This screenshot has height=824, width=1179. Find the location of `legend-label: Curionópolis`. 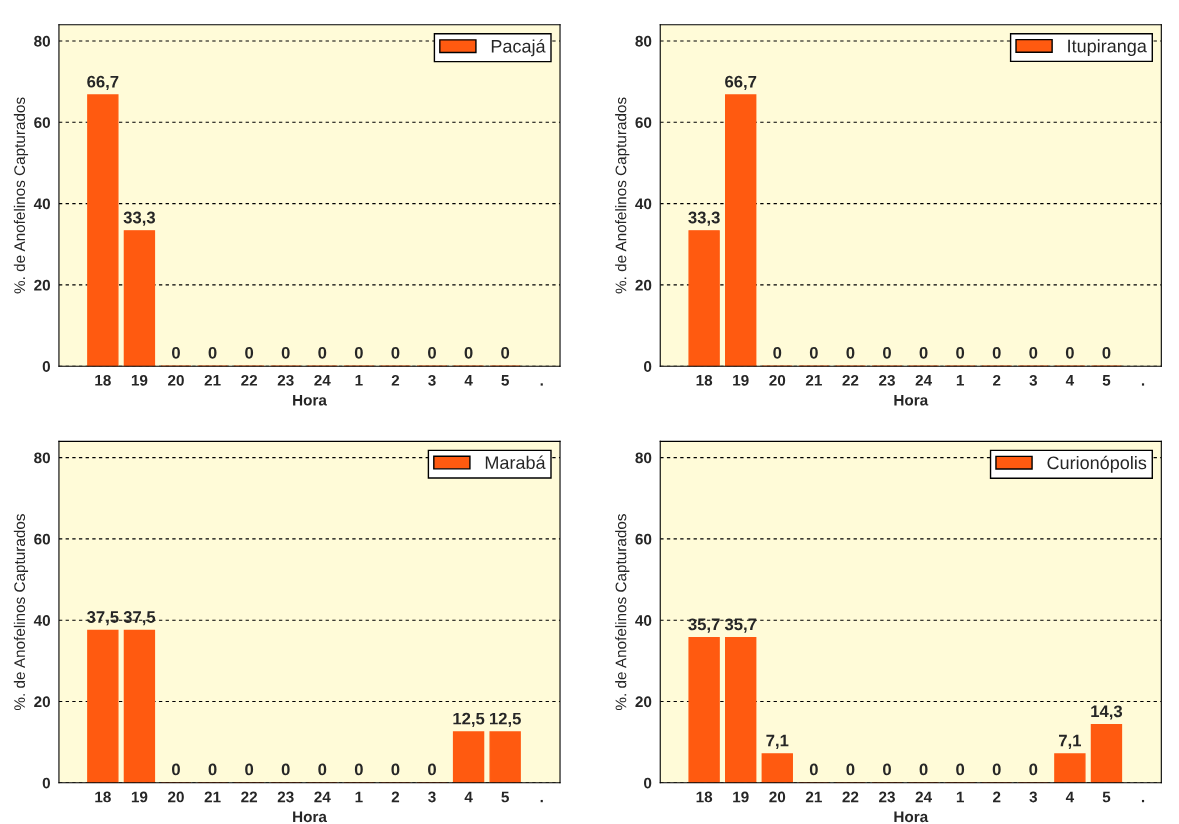

legend-label: Curionópolis is located at coordinates (1097, 464).